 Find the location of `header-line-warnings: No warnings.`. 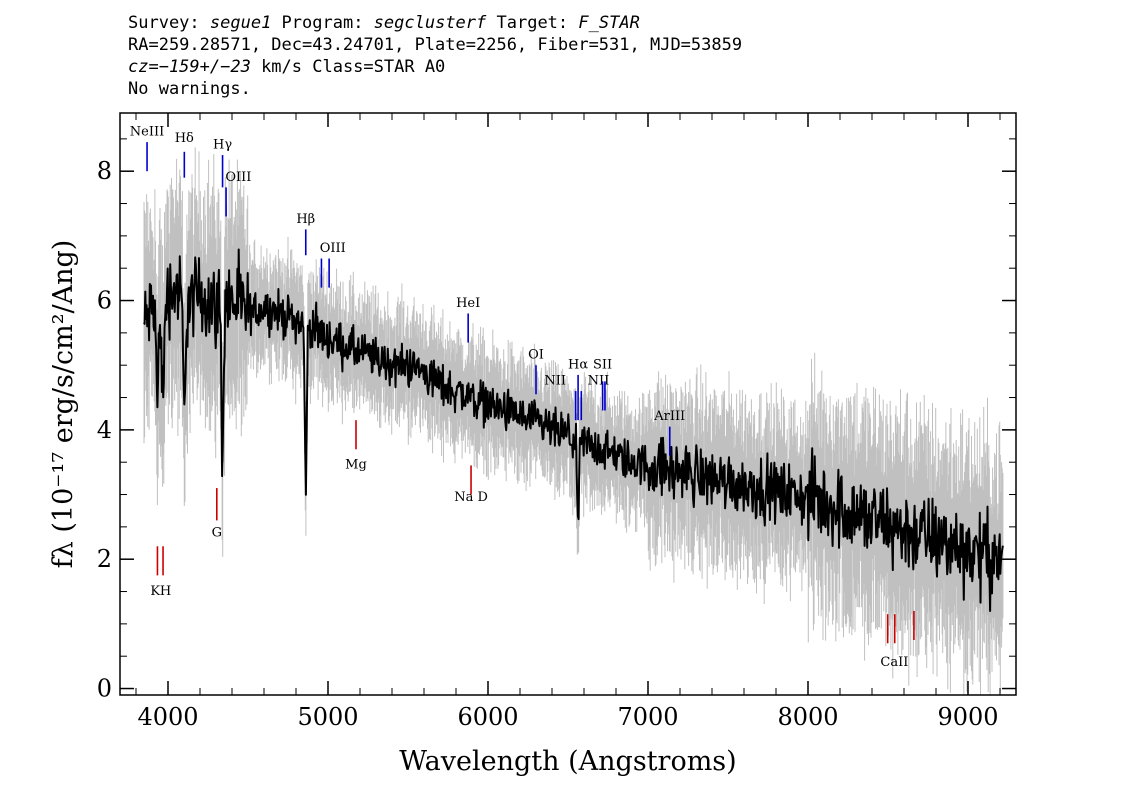

header-line-warnings: No warnings. is located at coordinates (189, 89).